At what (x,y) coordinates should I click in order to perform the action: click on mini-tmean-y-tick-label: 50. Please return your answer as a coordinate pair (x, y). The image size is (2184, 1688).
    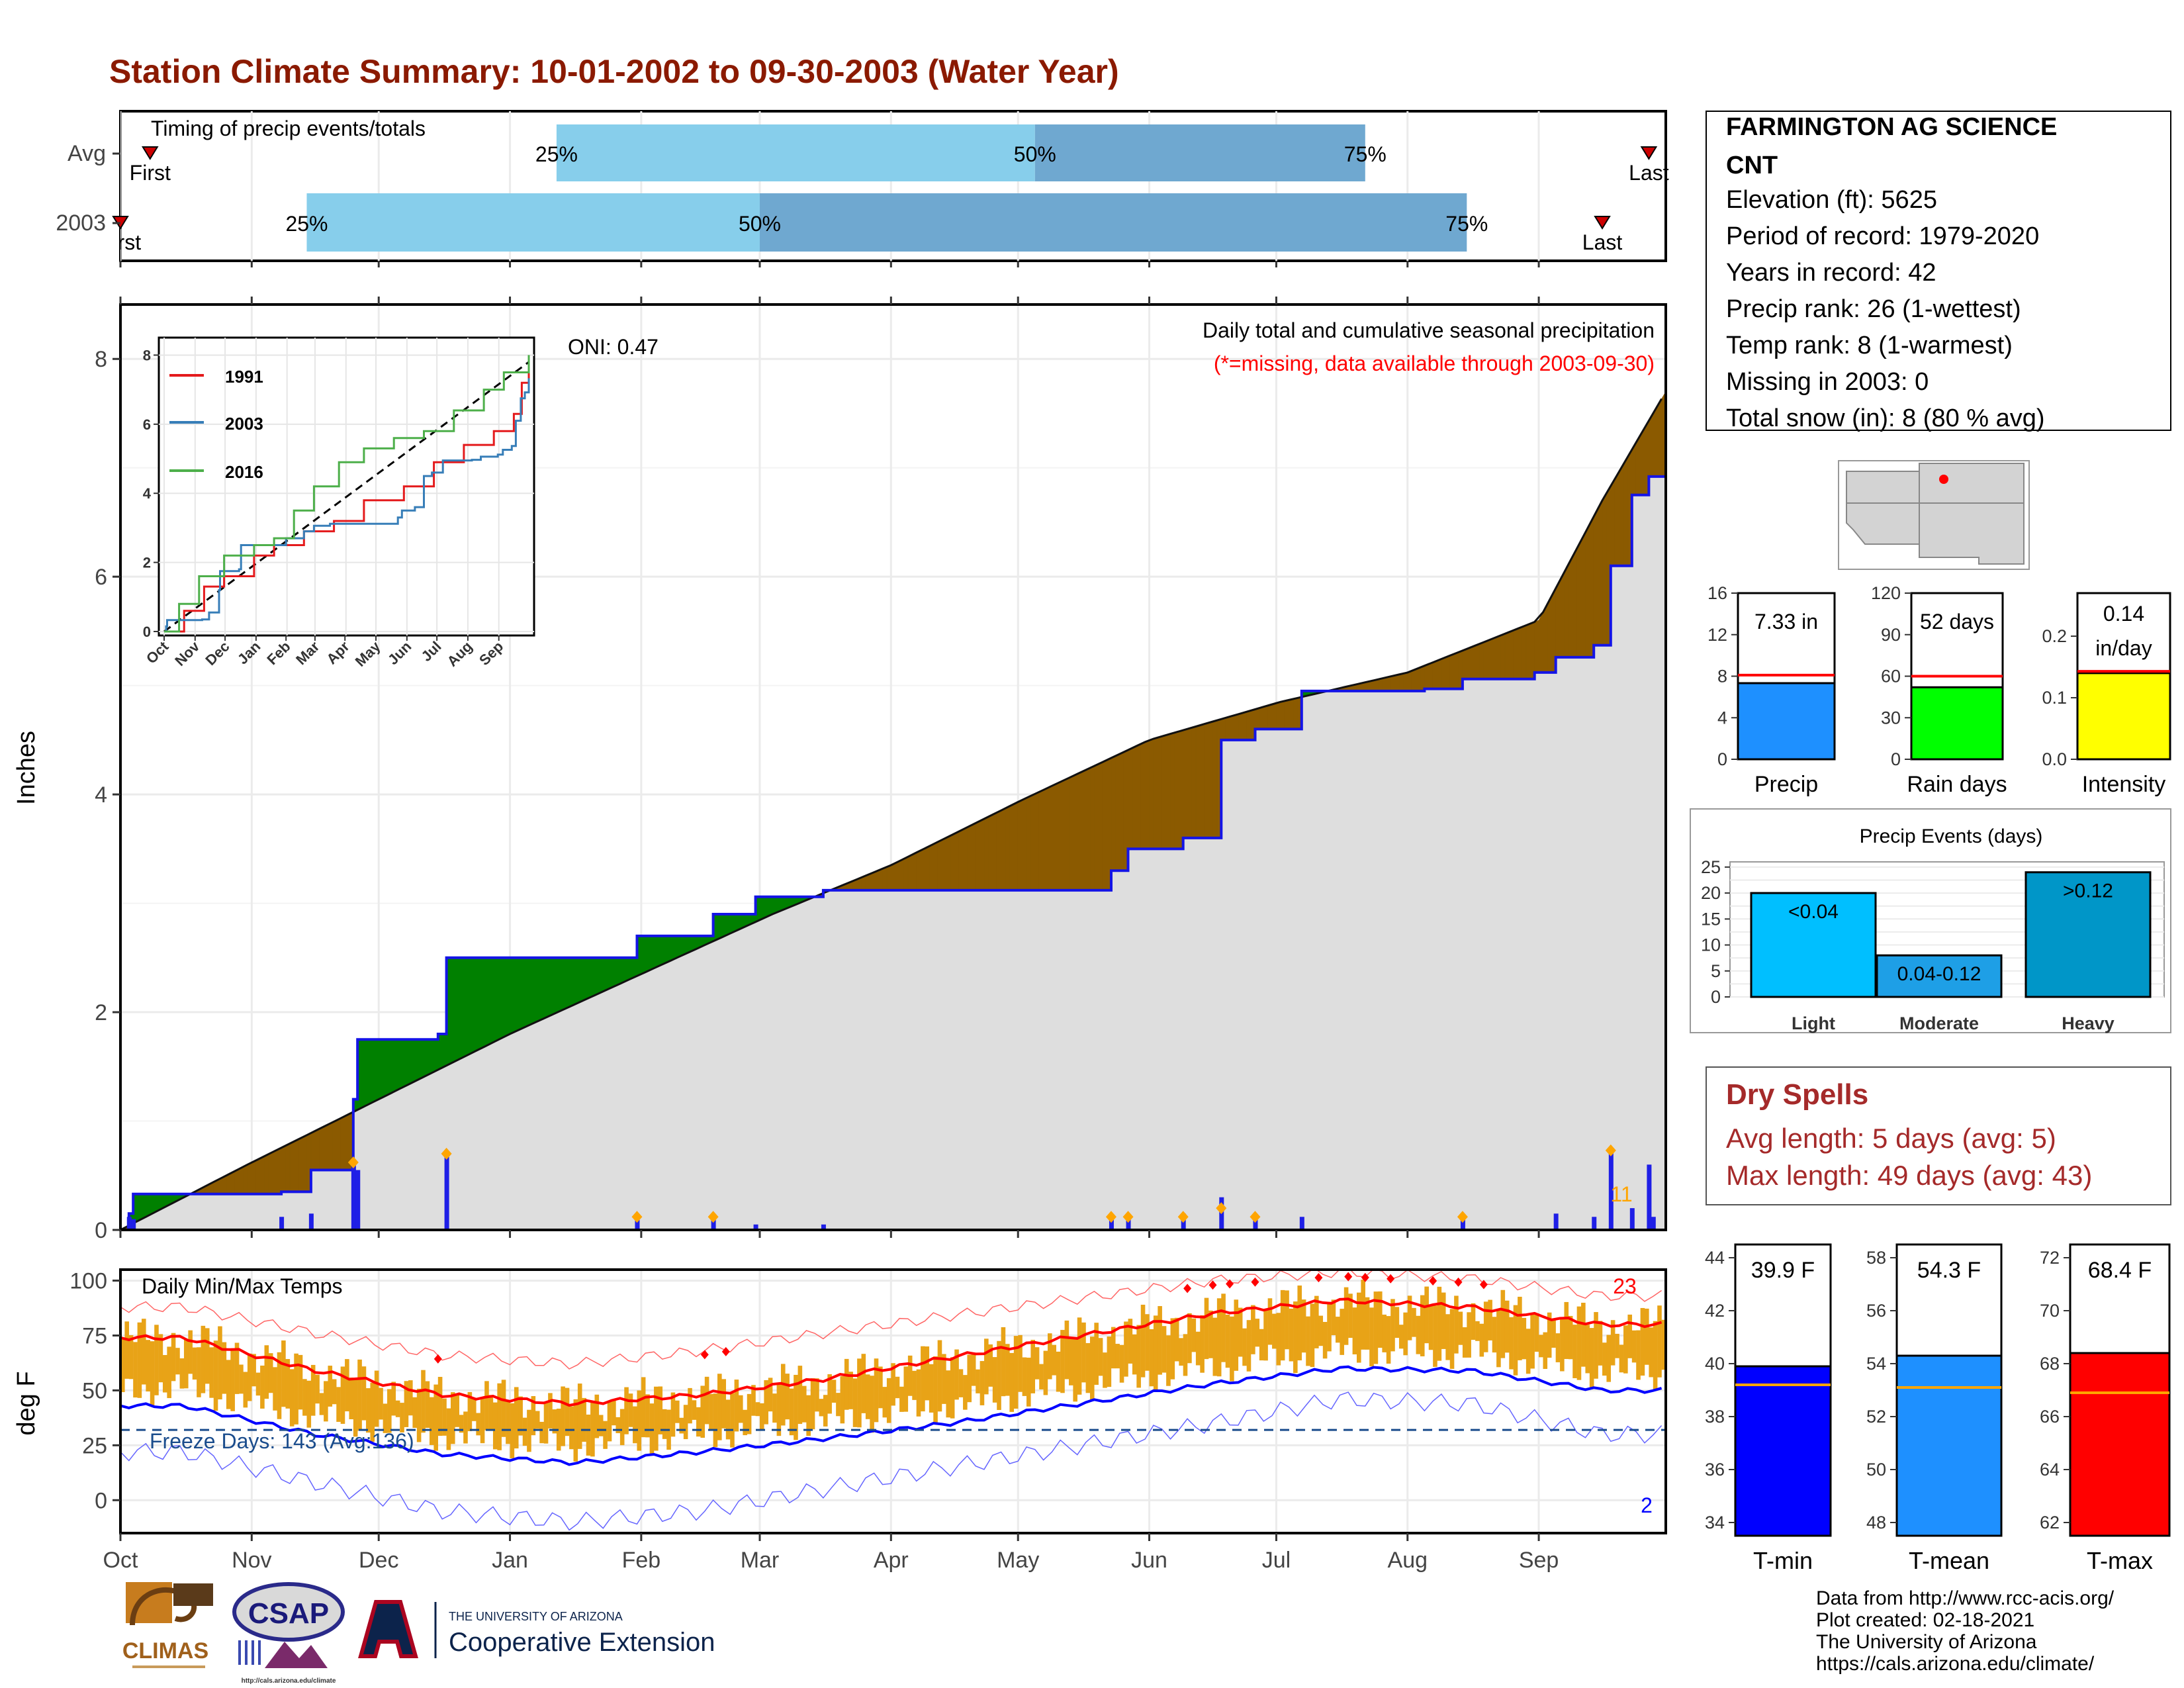
    Looking at the image, I should click on (1876, 1469).